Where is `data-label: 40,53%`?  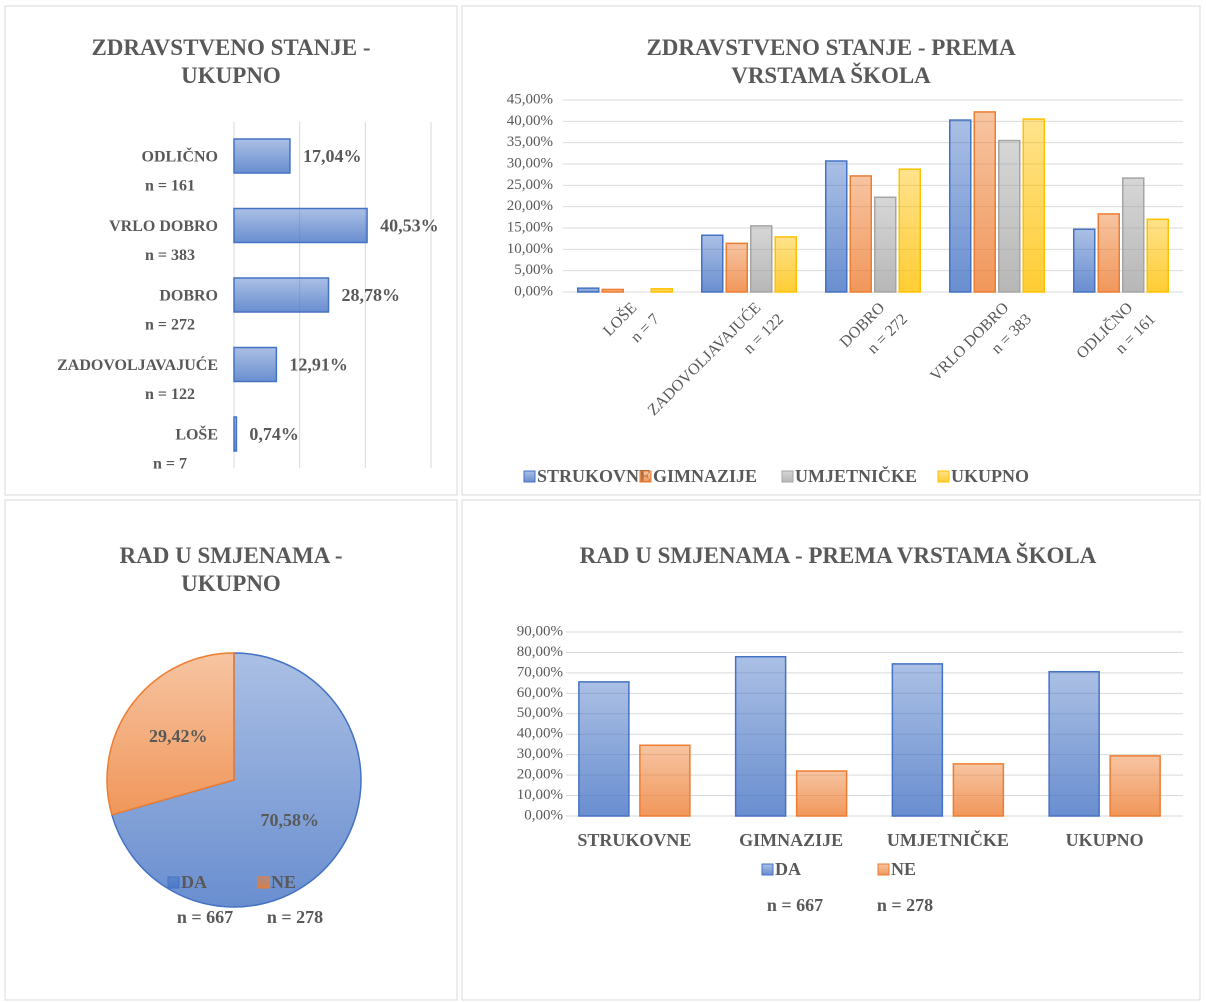 data-label: 40,53% is located at coordinates (409, 226).